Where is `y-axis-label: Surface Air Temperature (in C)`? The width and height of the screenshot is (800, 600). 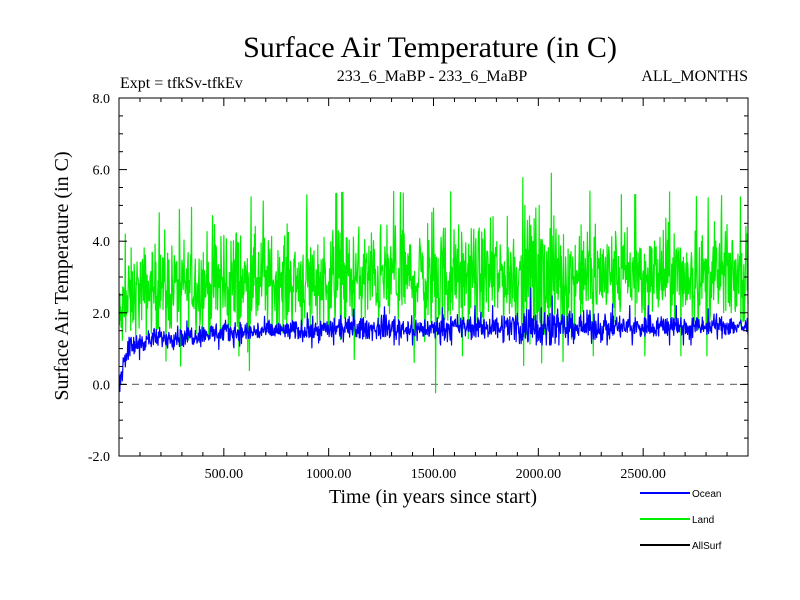
y-axis-label: Surface Air Temperature (in C) is located at coordinates (62, 275).